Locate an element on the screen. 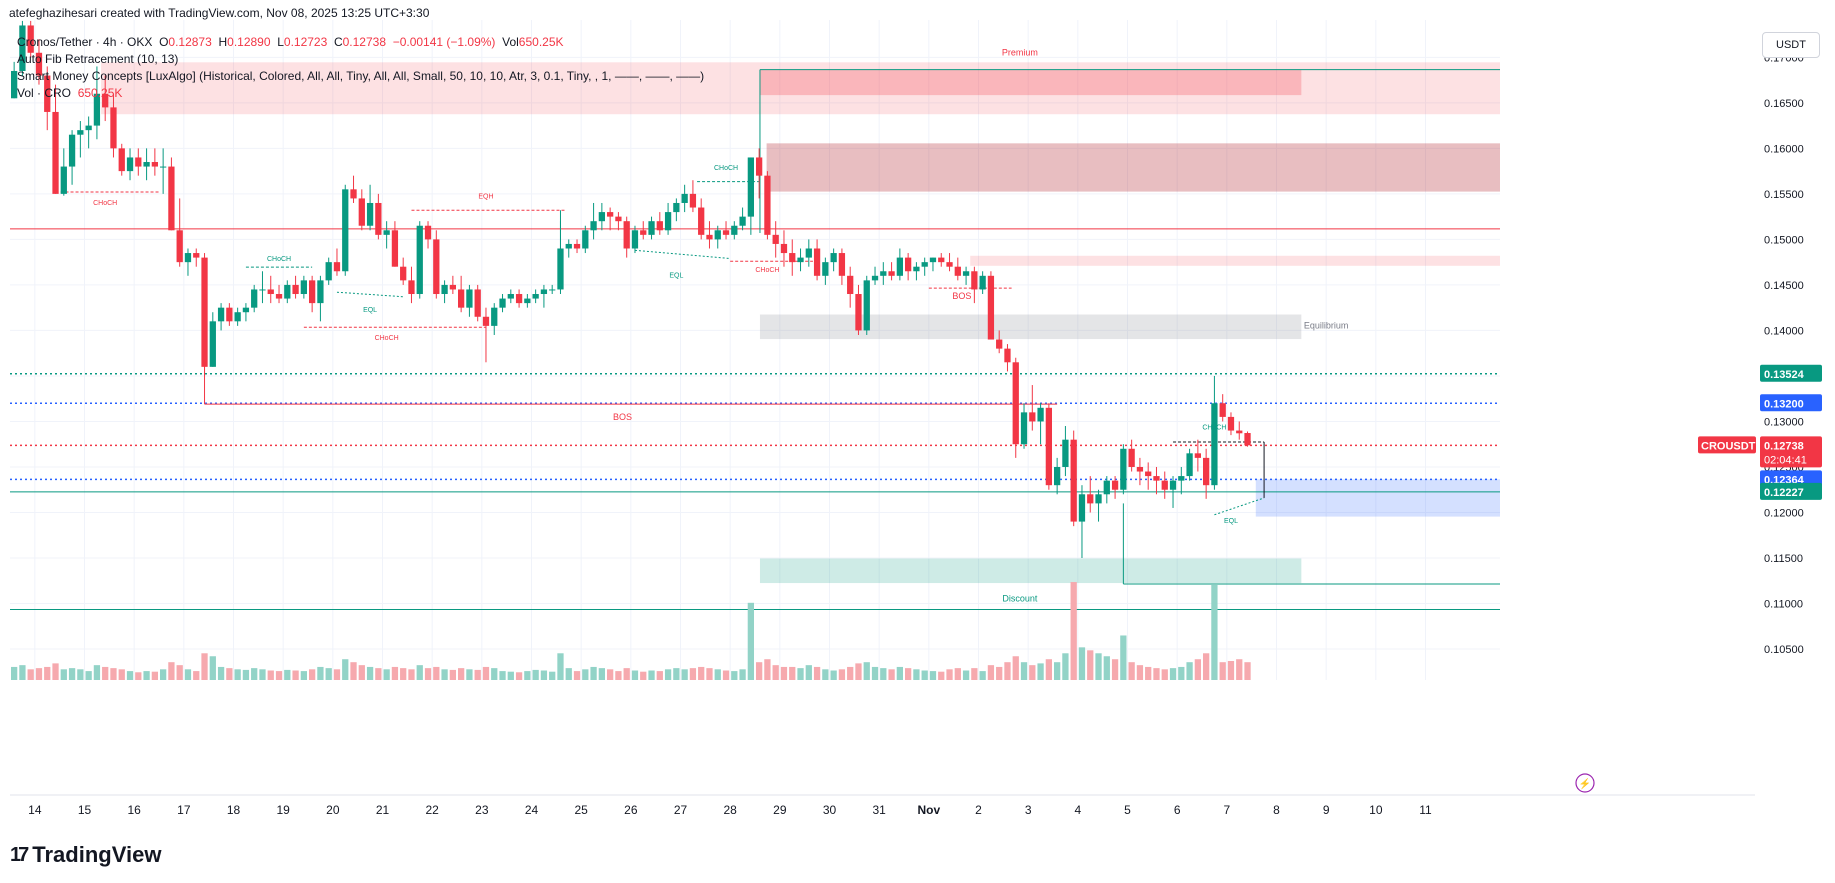 The height and width of the screenshot is (883, 1835). symbol-tag-text: CROUSDT is located at coordinates (1728, 446).